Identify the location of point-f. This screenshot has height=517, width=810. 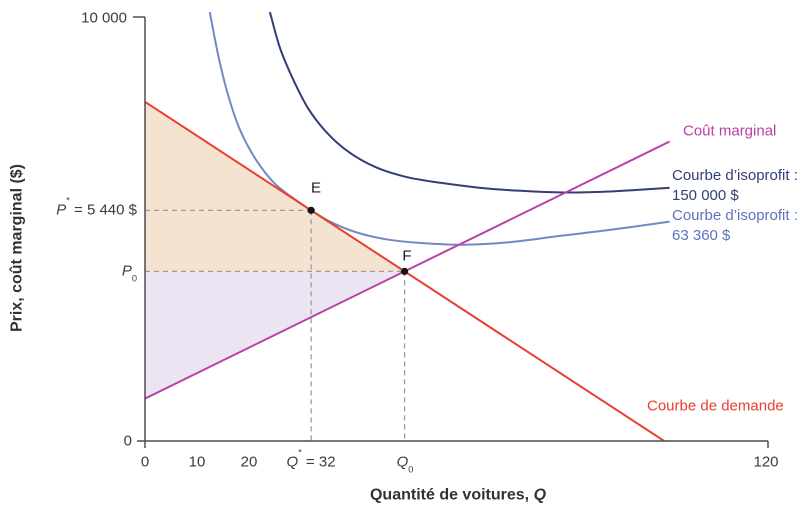
(404, 271).